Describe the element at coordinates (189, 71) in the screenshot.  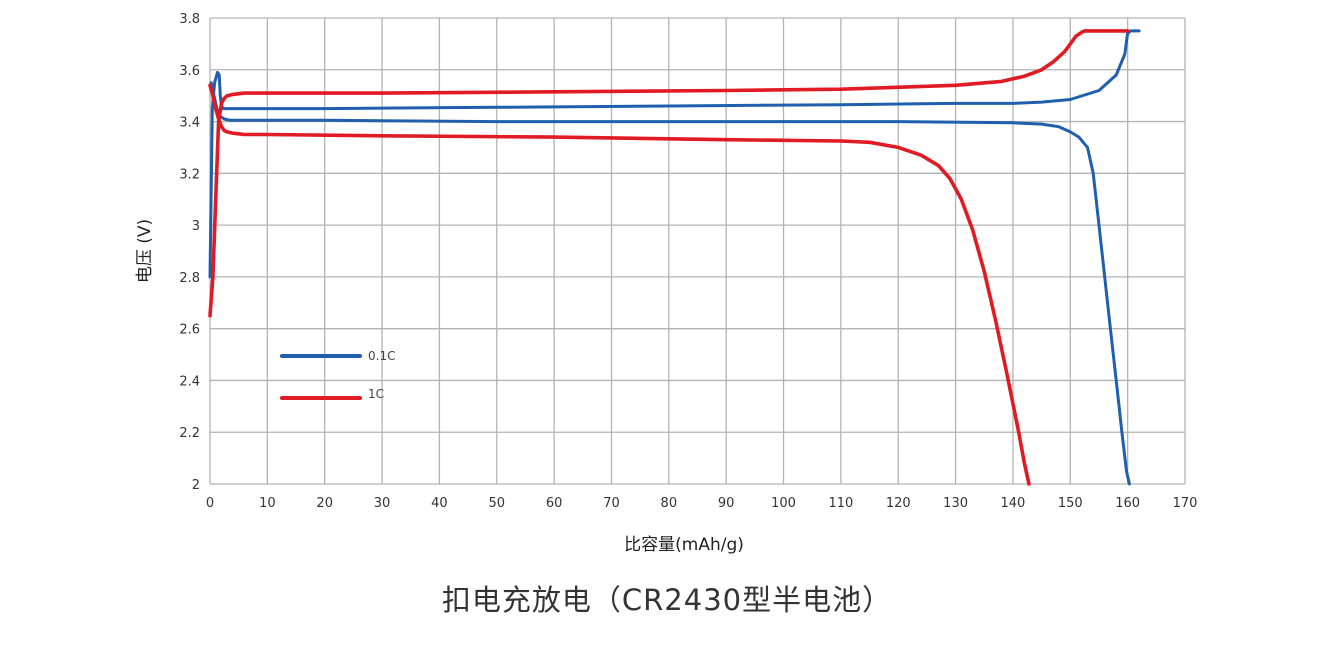
I see `y-tick-3.6: 3.6` at that location.